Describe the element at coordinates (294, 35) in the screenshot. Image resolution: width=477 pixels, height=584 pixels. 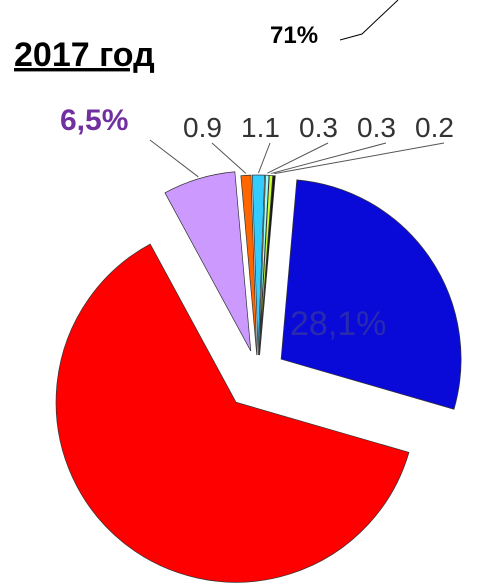
I see `annotation: 71%` at that location.